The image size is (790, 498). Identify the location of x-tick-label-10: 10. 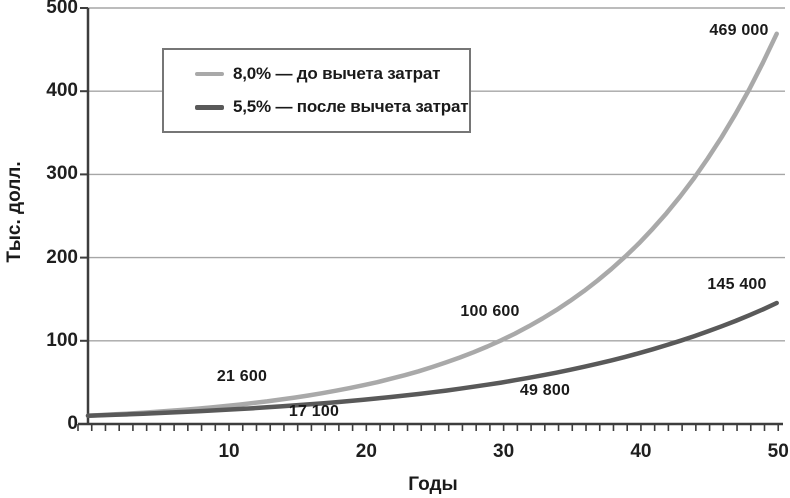
(229, 451).